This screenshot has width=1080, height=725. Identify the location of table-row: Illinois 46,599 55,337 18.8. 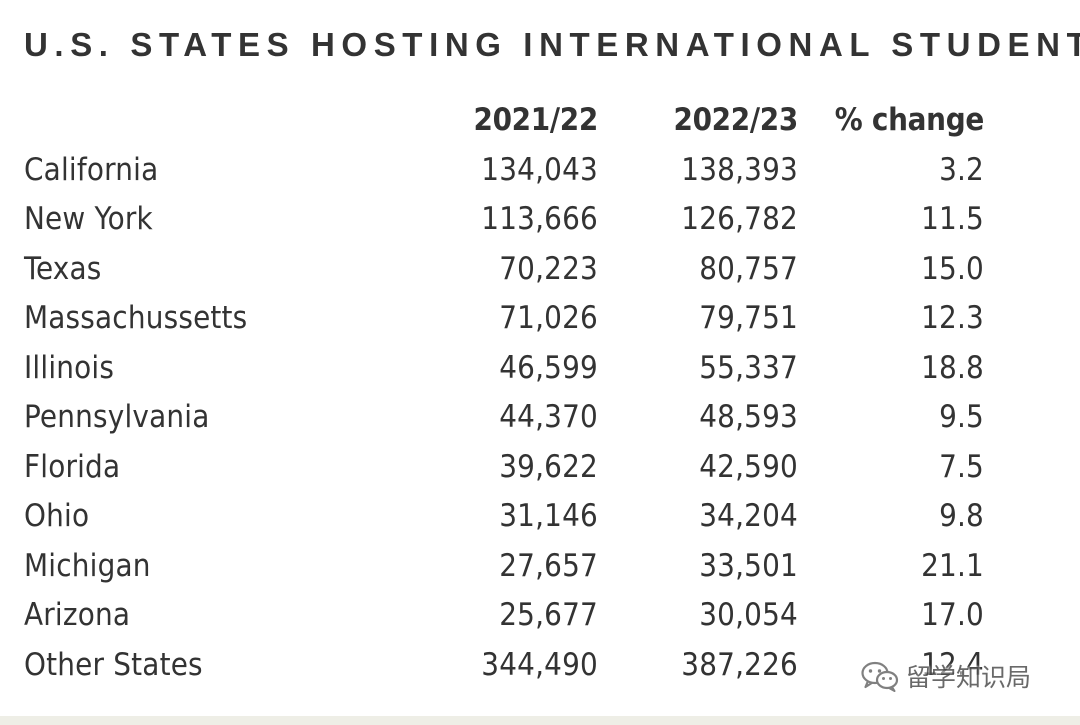
(504, 369).